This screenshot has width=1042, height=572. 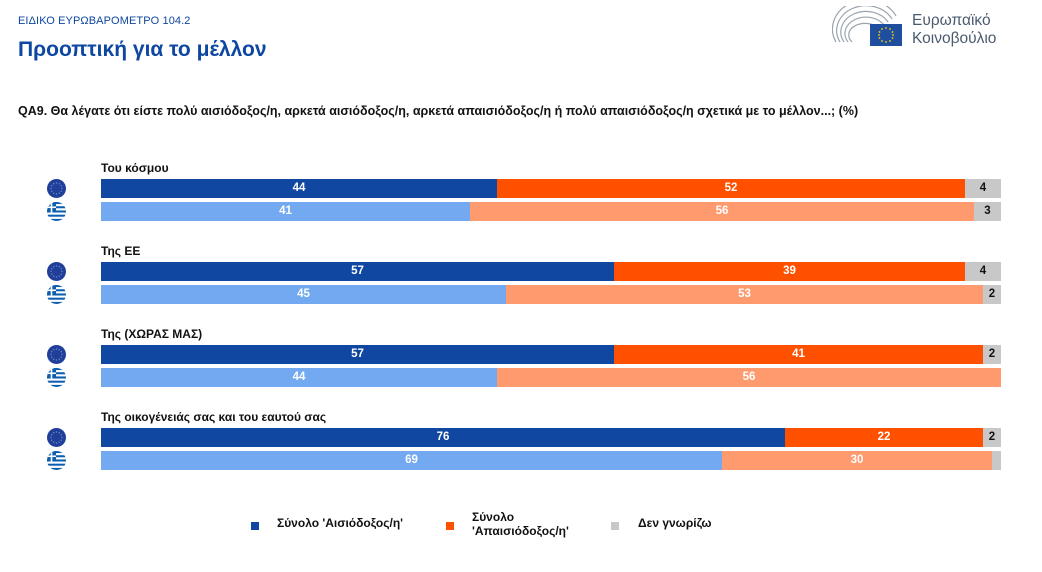 I want to click on data-label-optimistic: 41, so click(x=285, y=211).